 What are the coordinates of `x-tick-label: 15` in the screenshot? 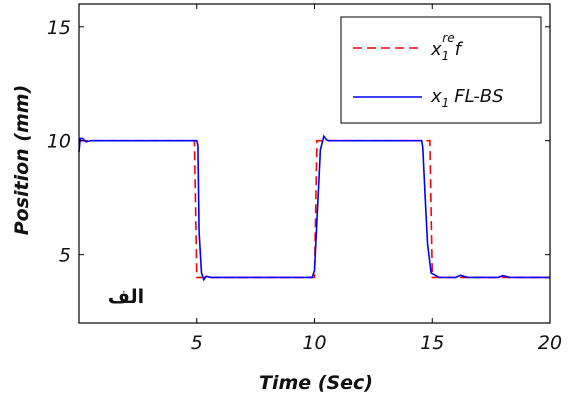 It's located at (432, 343).